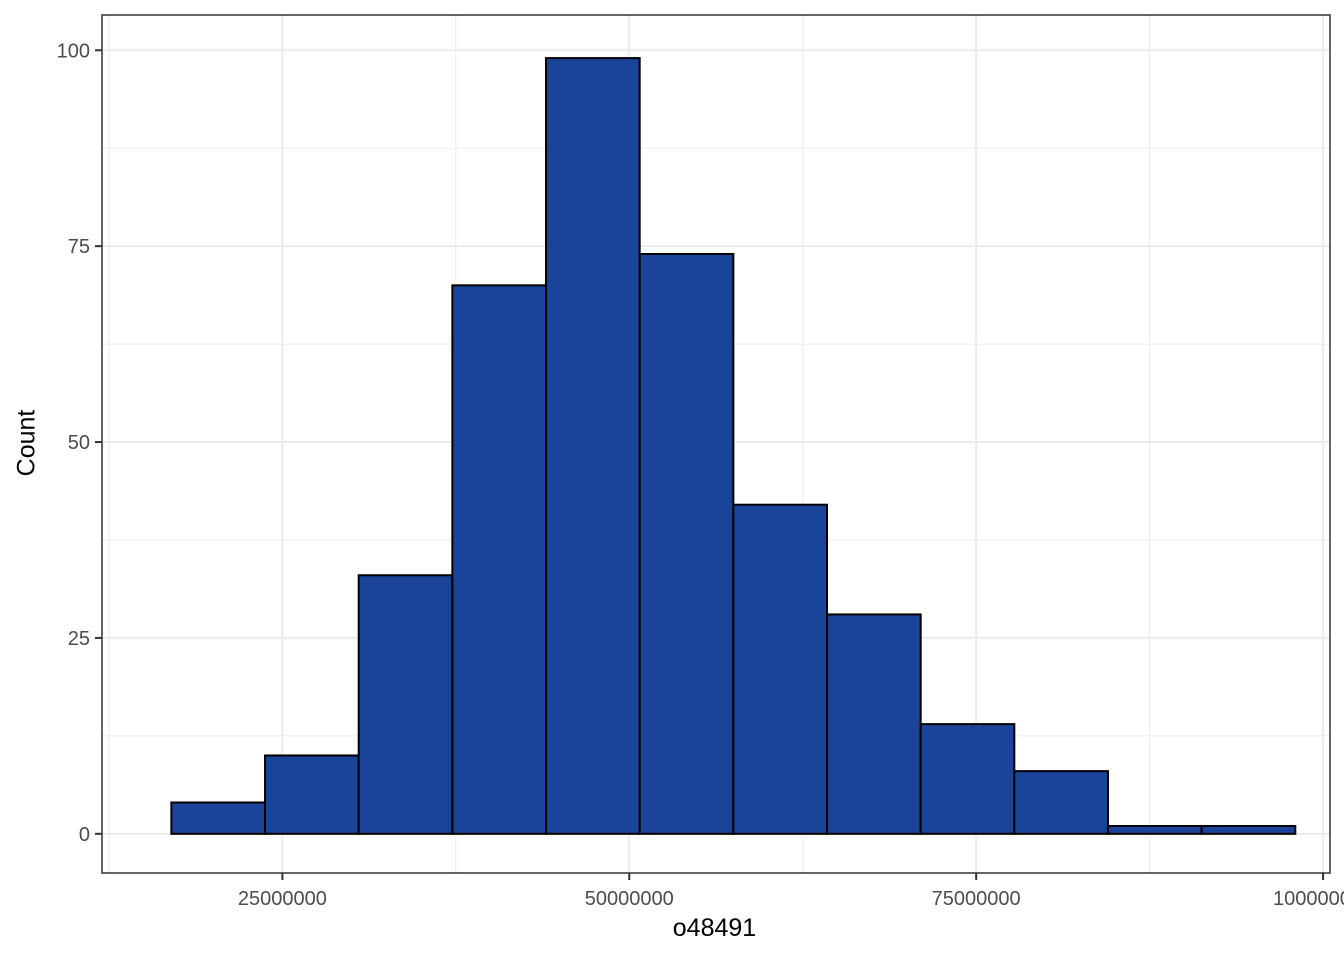 Image resolution: width=1344 pixels, height=960 pixels. I want to click on y-tick-label: 100, so click(73, 51).